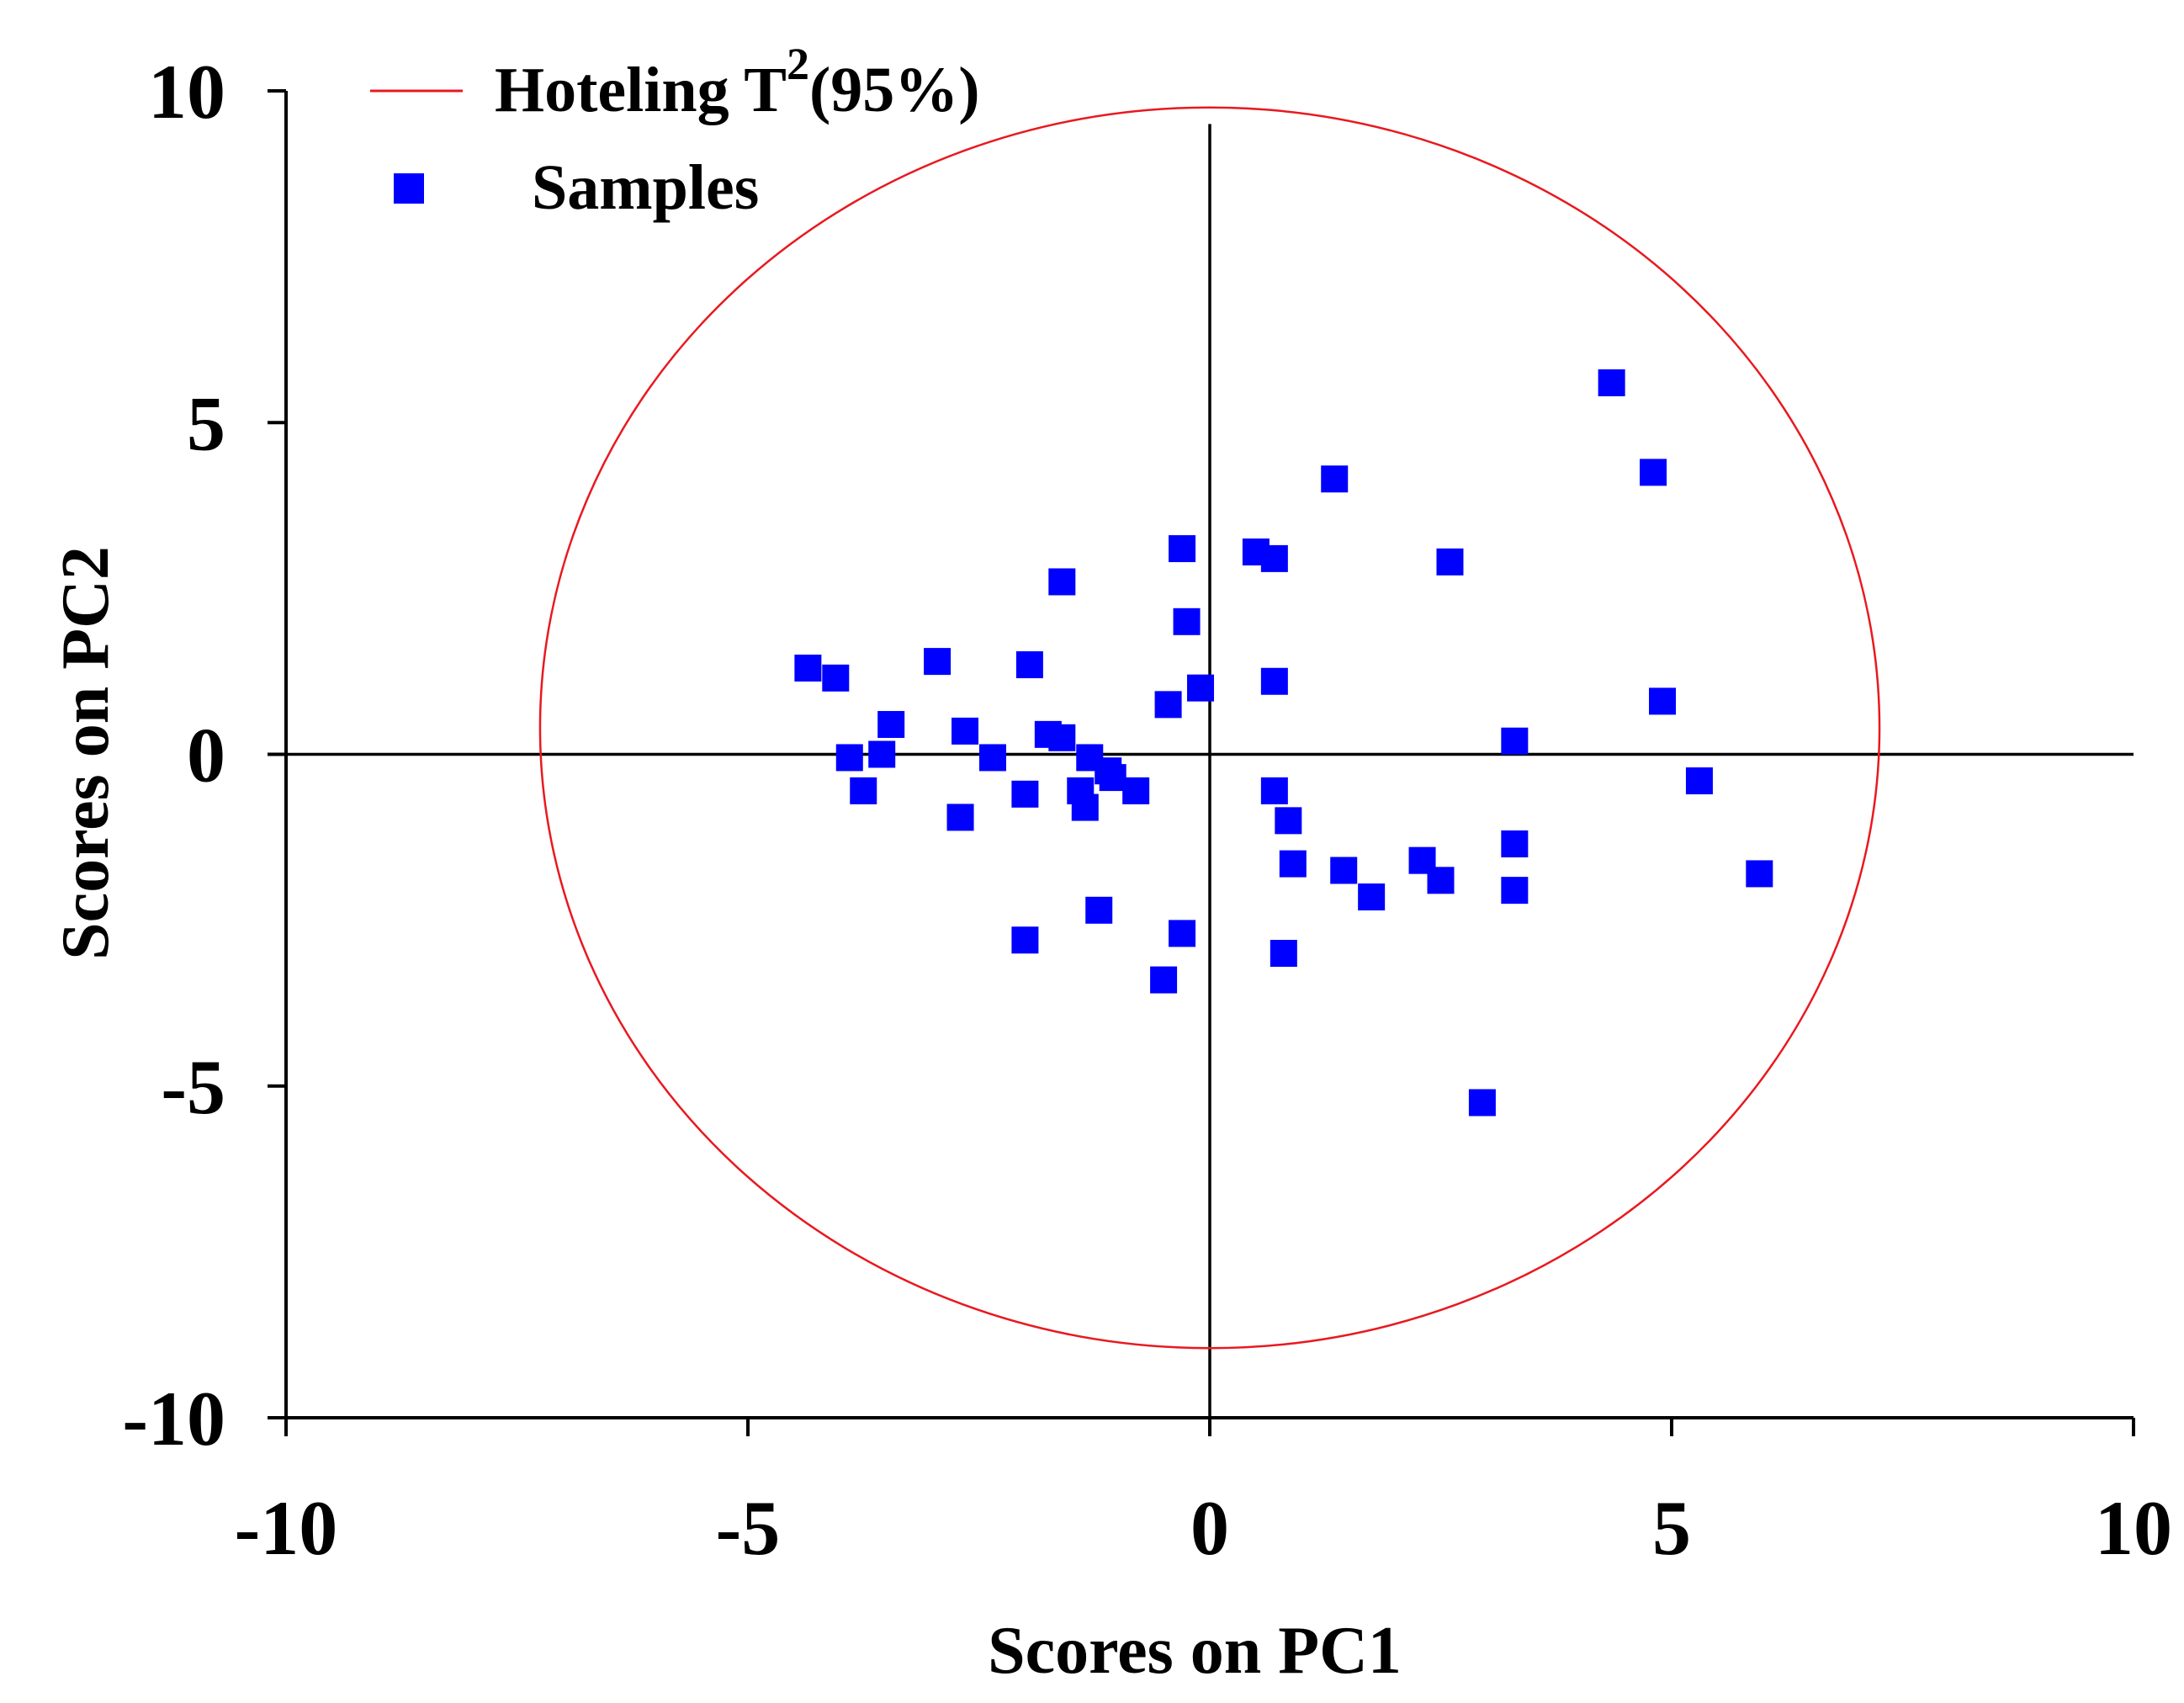 The width and height of the screenshot is (2184, 1703). I want to click on x-tick-label: 10, so click(2133, 1528).